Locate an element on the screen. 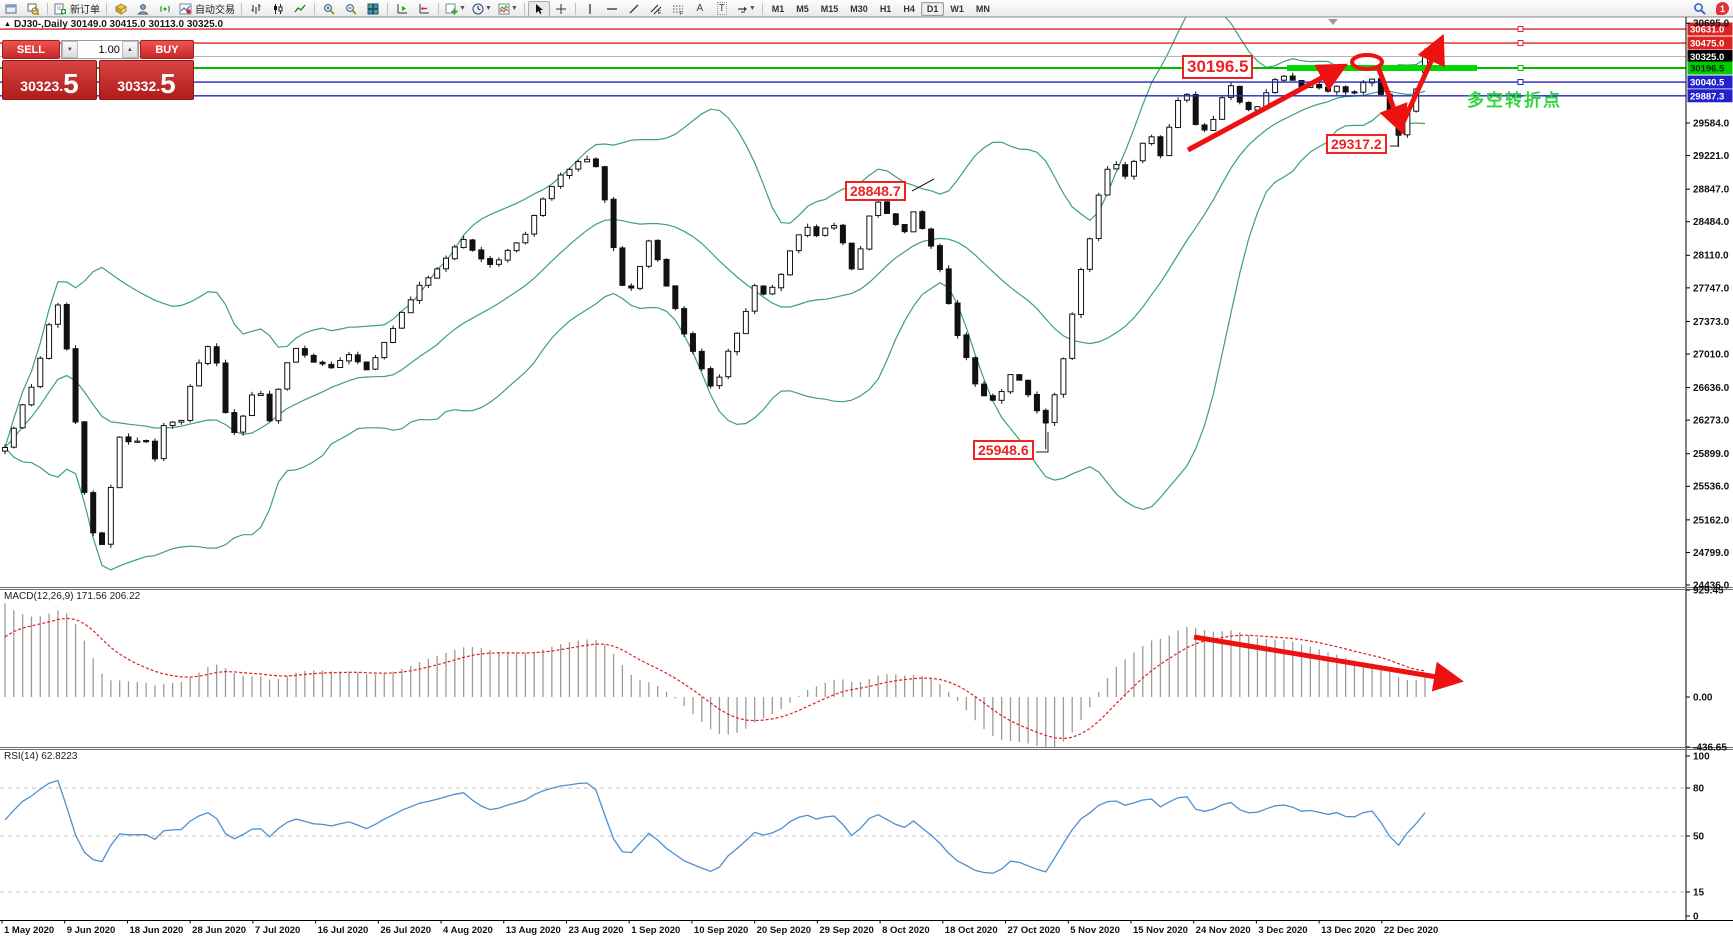 Image resolution: width=1733 pixels, height=938 pixels. svg-text: 28484.0 is located at coordinates (1711, 222).